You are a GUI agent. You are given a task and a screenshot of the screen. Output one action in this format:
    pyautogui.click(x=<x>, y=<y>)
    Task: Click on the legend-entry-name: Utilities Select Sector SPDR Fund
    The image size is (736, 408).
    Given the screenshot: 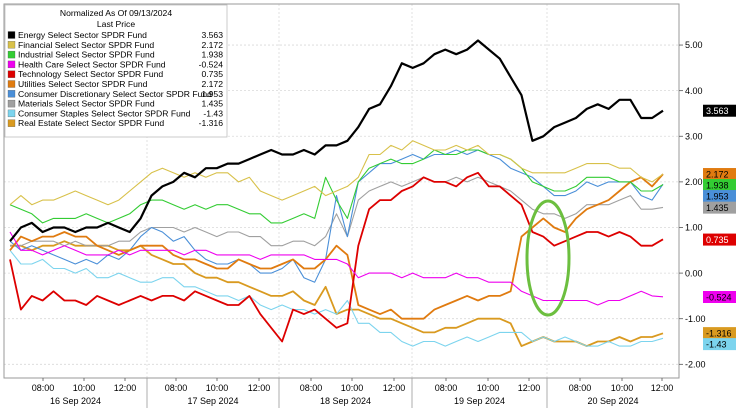 What is the action you would take?
    pyautogui.click(x=83, y=84)
    